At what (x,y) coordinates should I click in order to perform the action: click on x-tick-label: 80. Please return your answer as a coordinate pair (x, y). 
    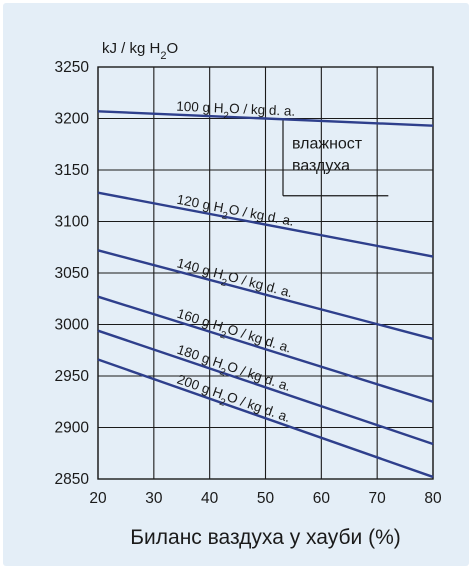
    Looking at the image, I should click on (433, 498).